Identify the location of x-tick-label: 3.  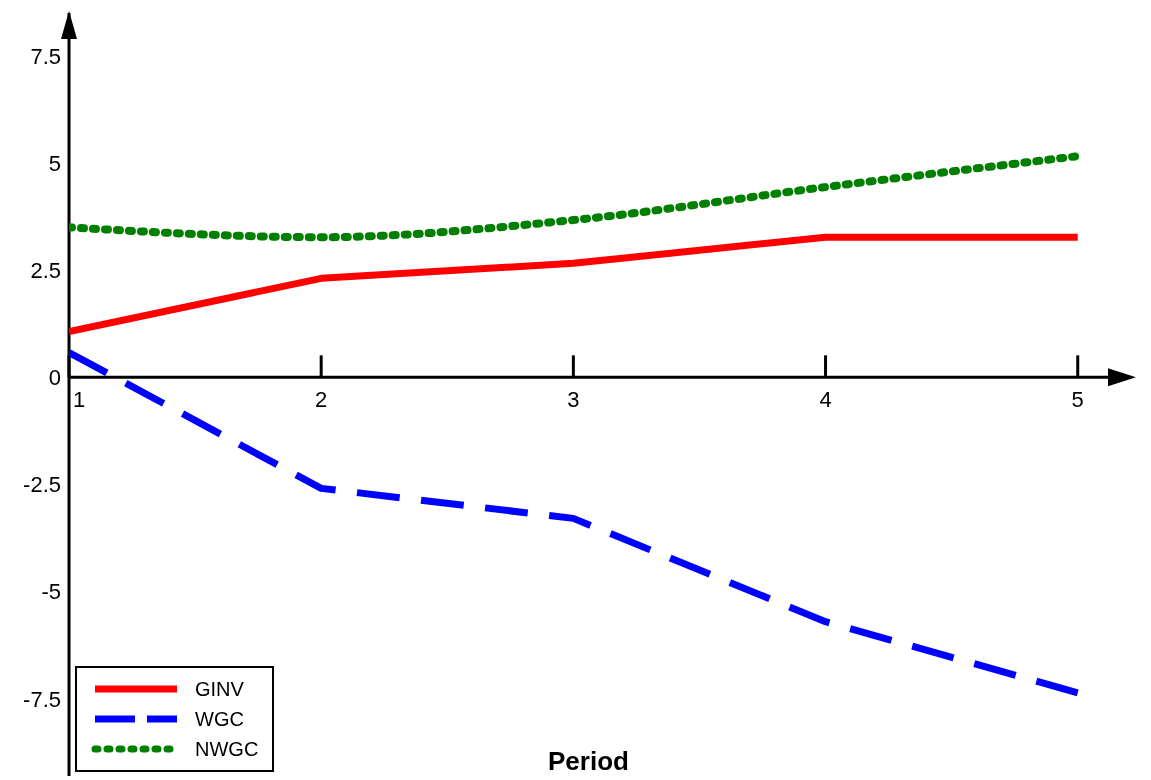
(573, 400).